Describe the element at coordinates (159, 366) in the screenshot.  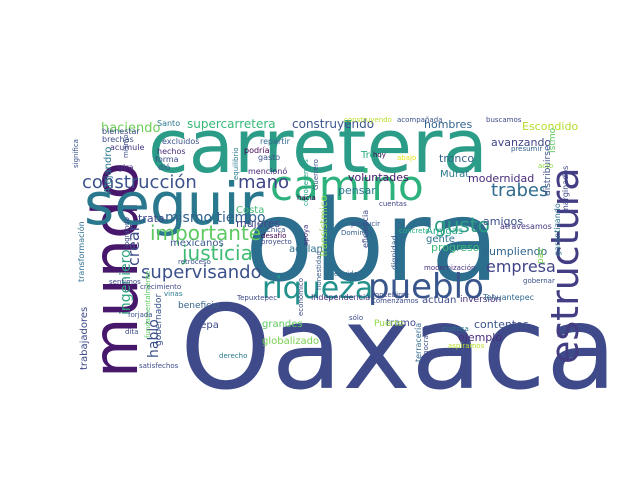
I see `word-satisfechos: satisfechos` at that location.